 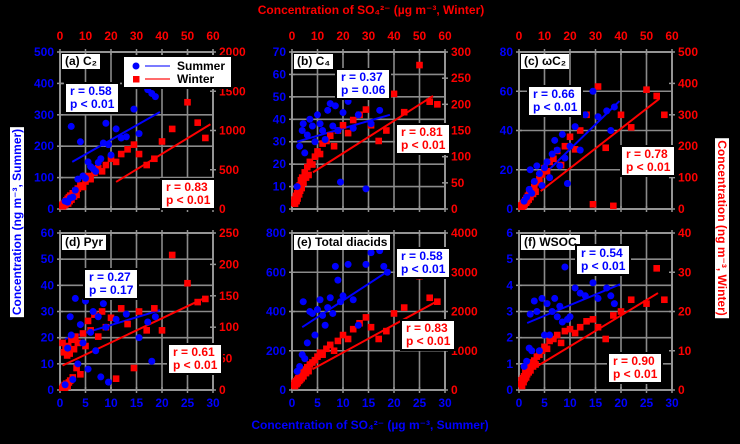 What do you see at coordinates (280, 52) in the screenshot?
I see `tick-label: 70` at bounding box center [280, 52].